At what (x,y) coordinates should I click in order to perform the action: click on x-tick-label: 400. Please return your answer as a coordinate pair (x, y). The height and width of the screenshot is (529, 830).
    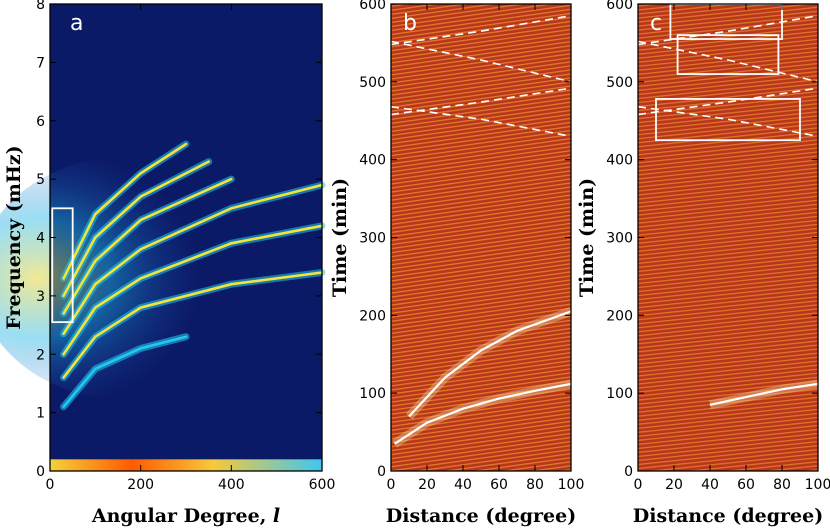
    Looking at the image, I should click on (231, 485).